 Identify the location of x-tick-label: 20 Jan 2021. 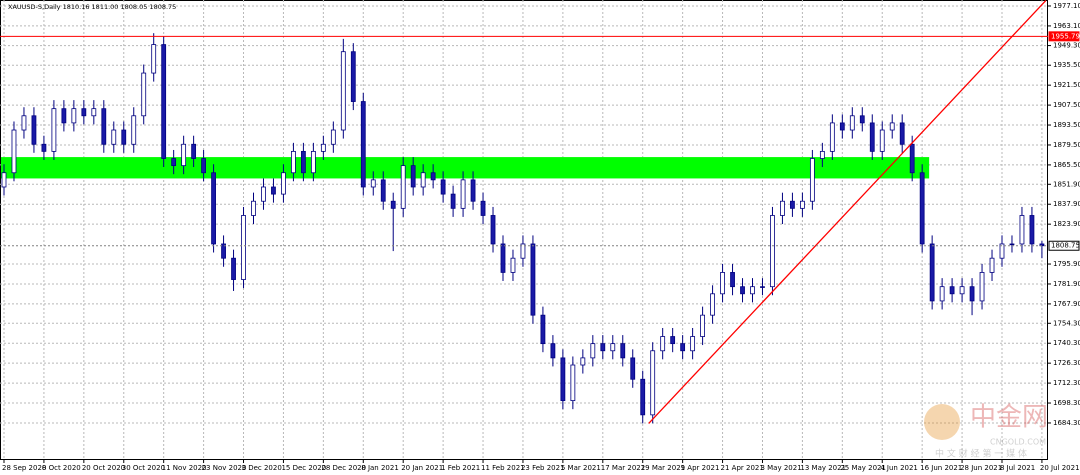
(422, 468).